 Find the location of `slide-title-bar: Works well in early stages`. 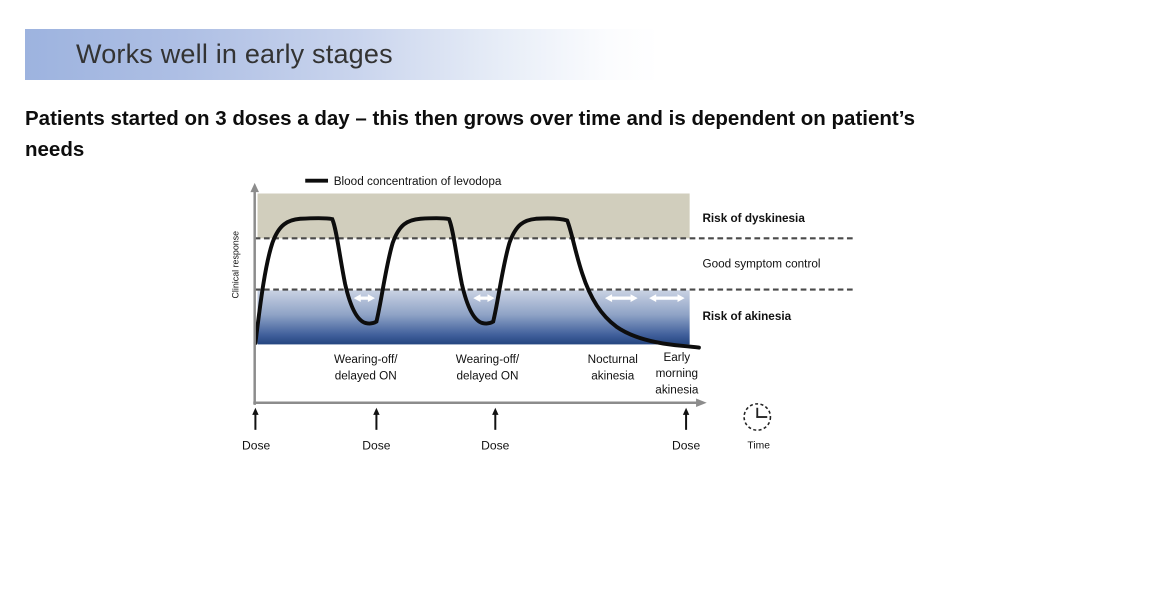

slide-title-bar: Works well in early stages is located at coordinates (342, 54).